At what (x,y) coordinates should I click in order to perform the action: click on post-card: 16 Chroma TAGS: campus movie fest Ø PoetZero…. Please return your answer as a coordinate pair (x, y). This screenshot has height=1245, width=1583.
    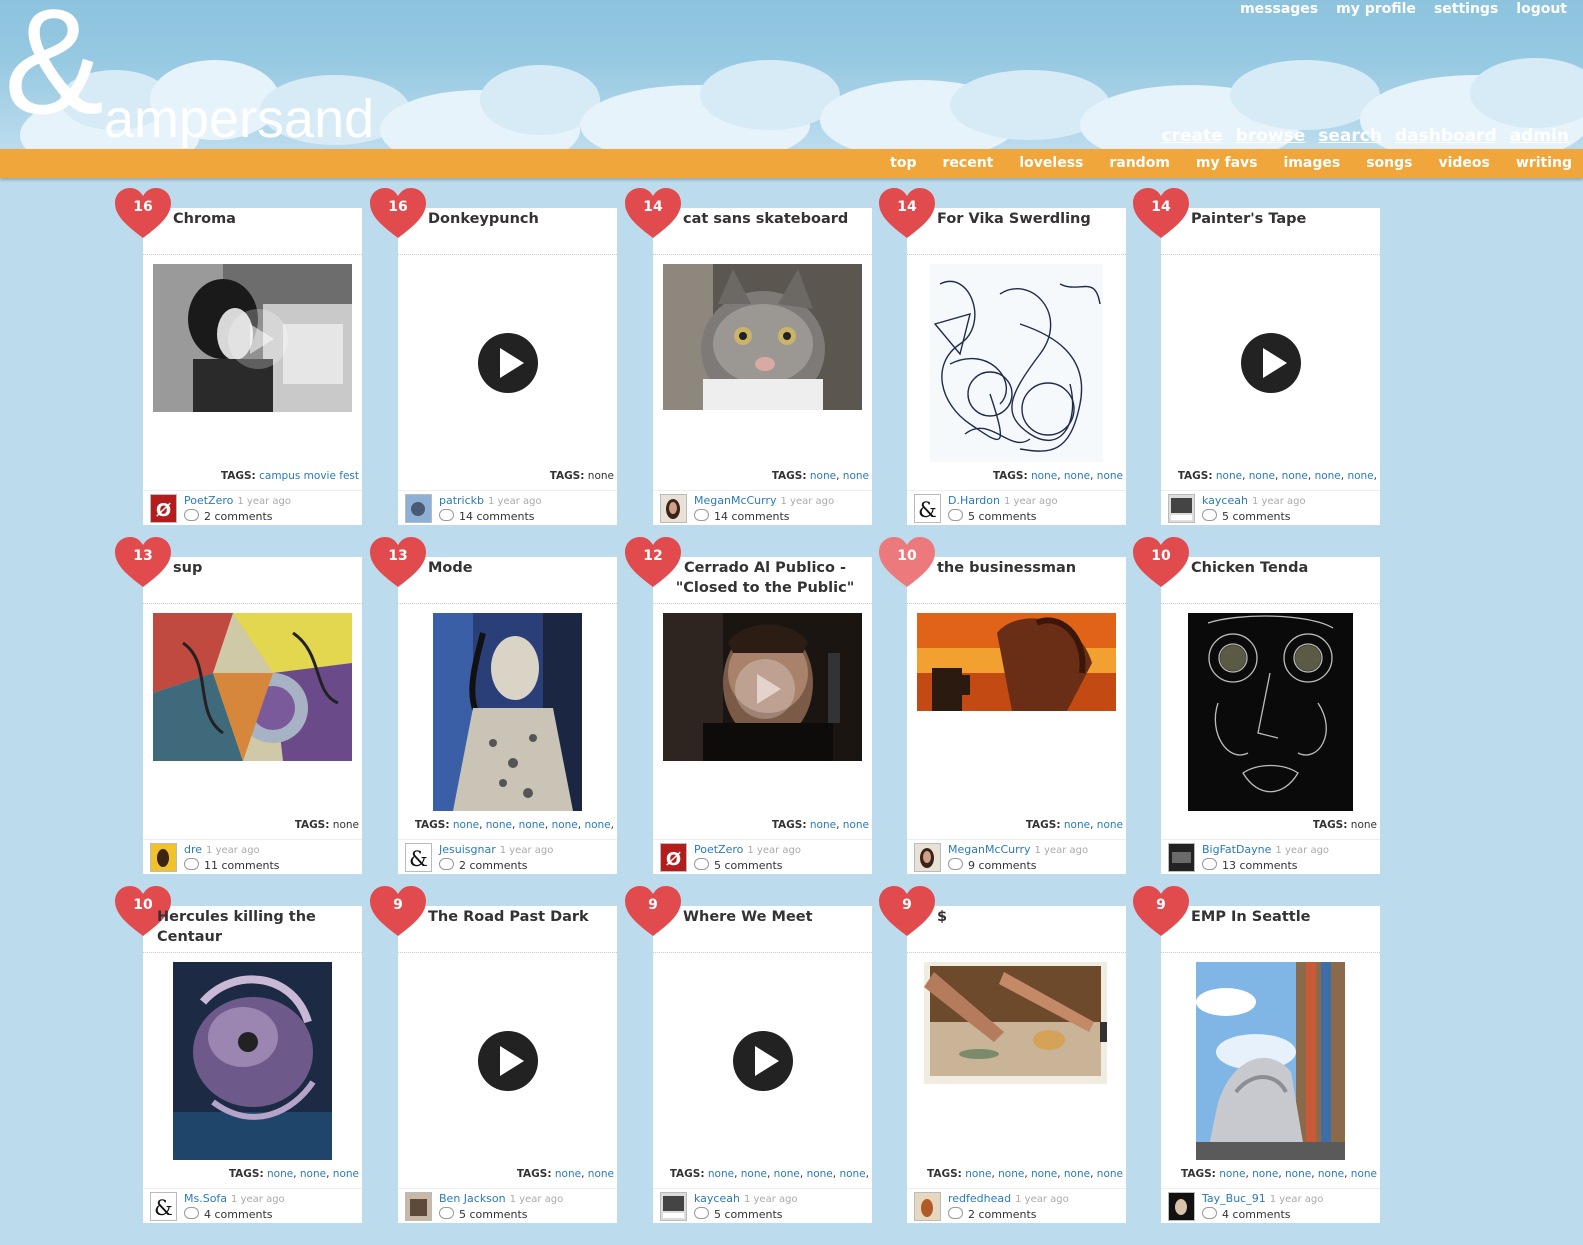
    Looking at the image, I should click on (238, 356).